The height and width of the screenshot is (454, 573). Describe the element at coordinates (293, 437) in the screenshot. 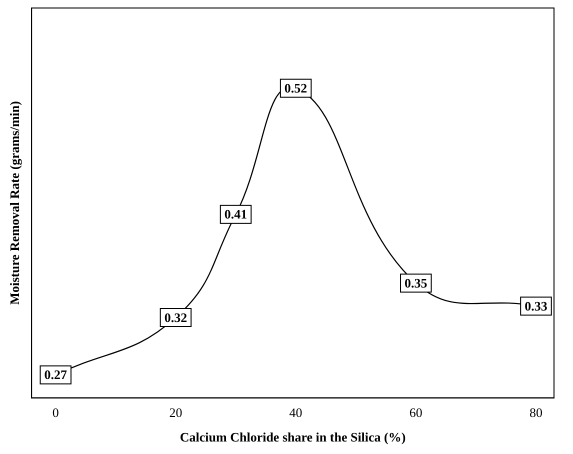

I see `x-axis-title: Calcium Chloride share in the Silica (%)` at that location.